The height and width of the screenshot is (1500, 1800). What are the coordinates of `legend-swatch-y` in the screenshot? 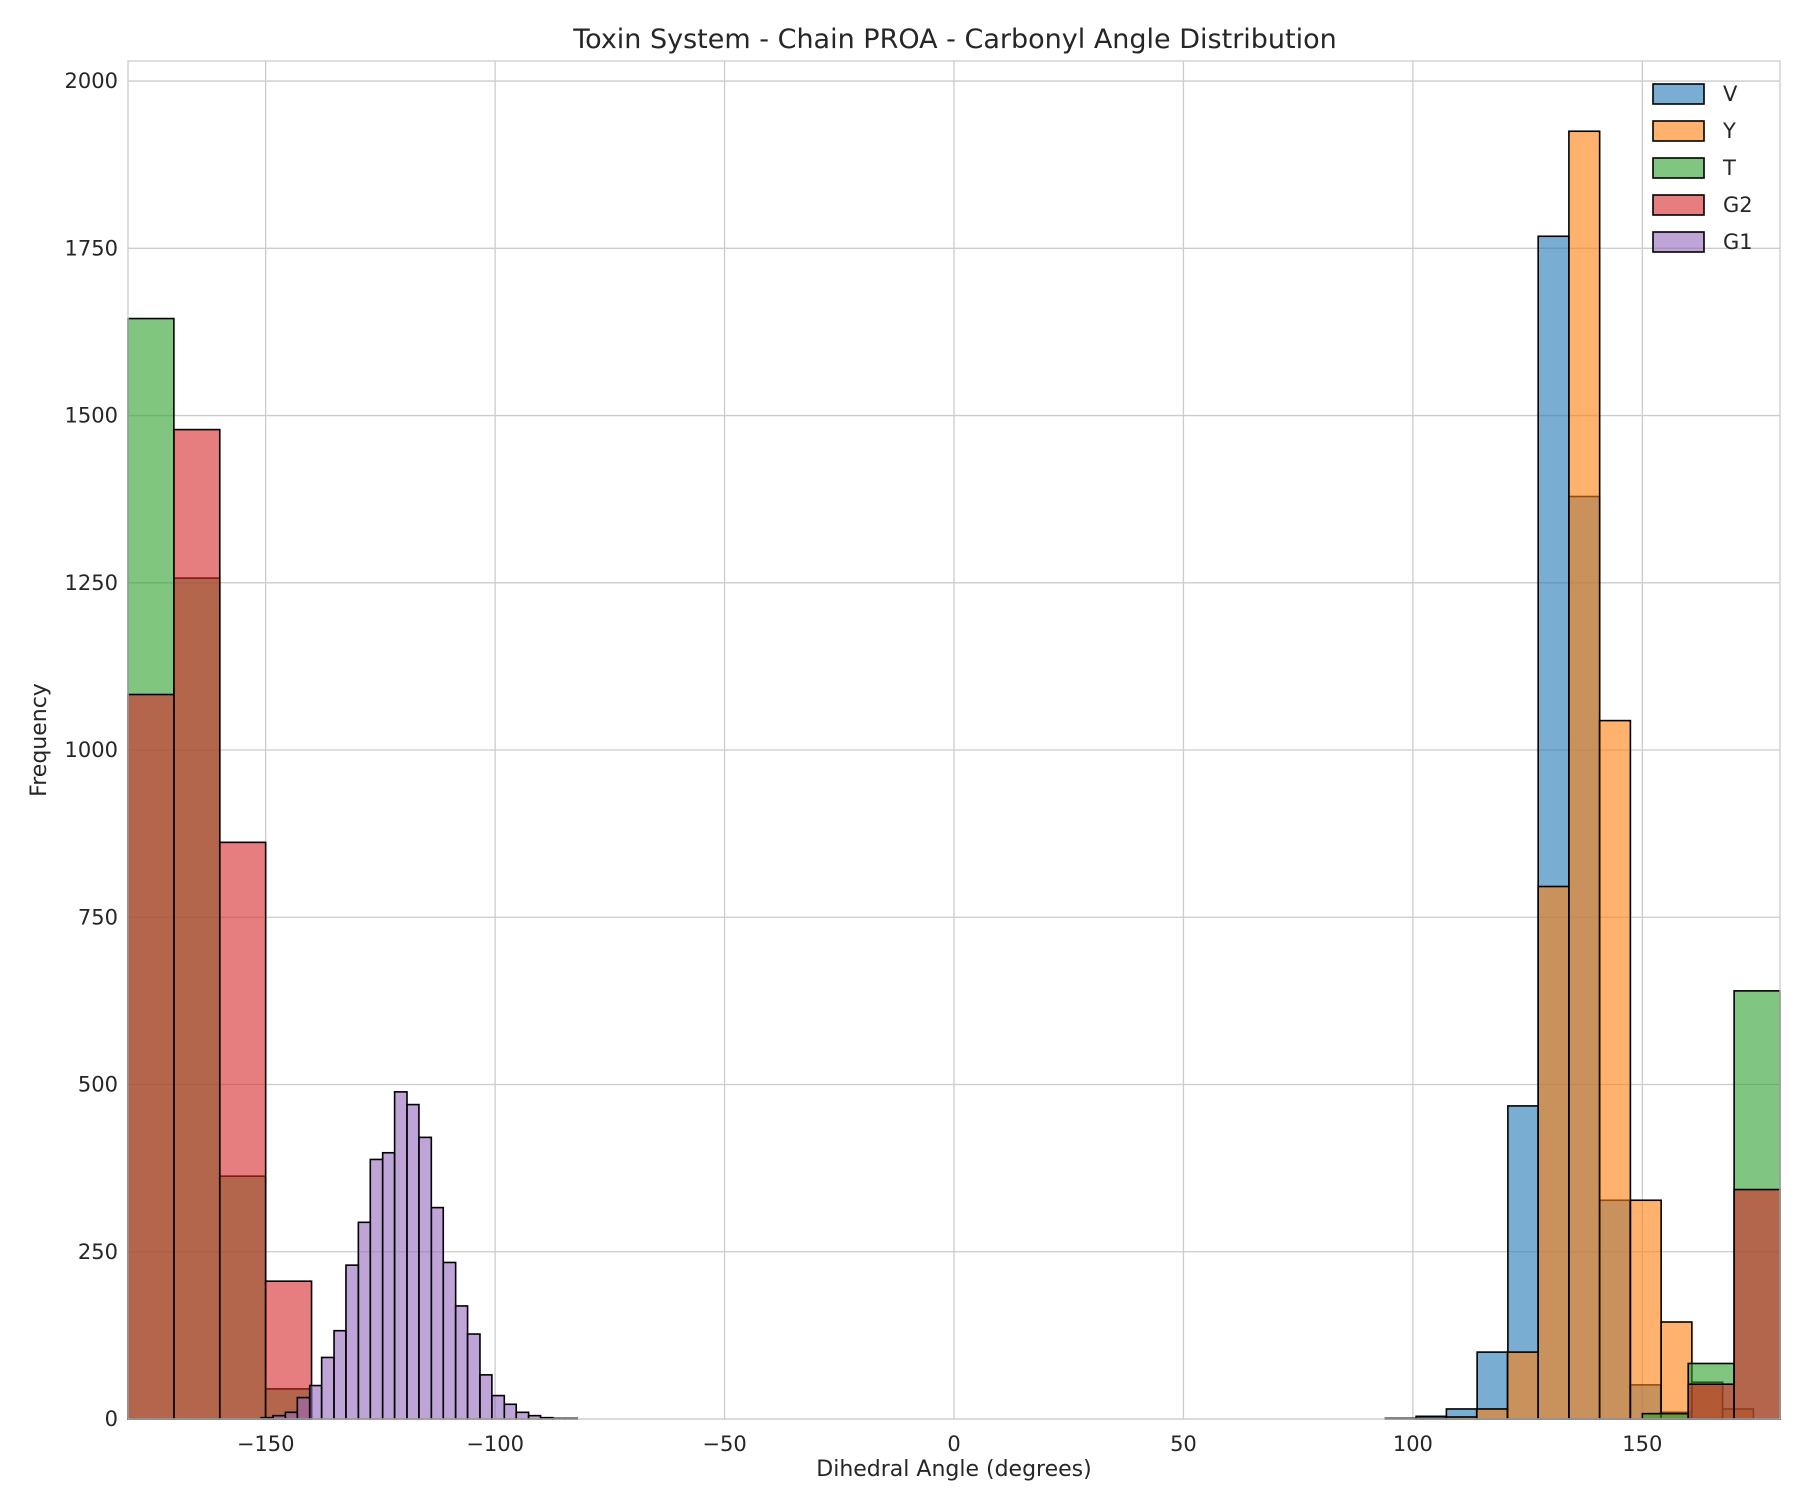 It's located at (1678, 131).